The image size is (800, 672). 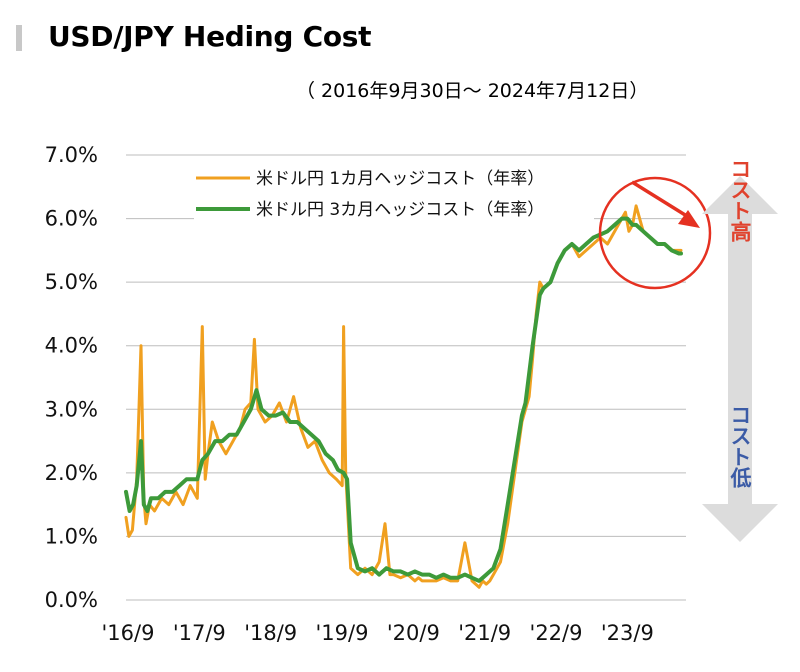 I want to click on x-tick-label: '17/9, so click(x=199, y=633).